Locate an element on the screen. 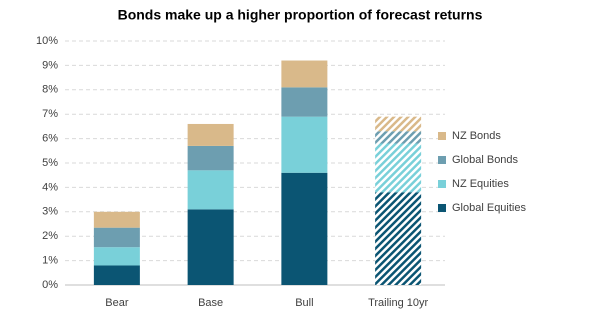 The height and width of the screenshot is (324, 600). y-tick-label: 3% is located at coordinates (50, 212).